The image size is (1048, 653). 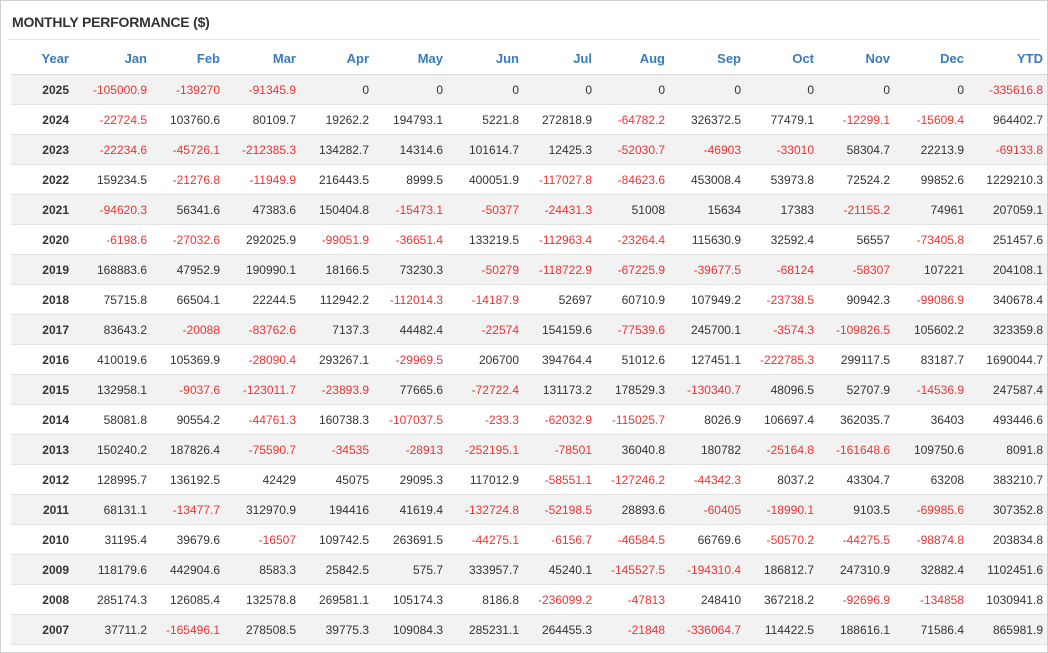 What do you see at coordinates (559, 299) in the screenshot?
I see `month-value-cell: 52697` at bounding box center [559, 299].